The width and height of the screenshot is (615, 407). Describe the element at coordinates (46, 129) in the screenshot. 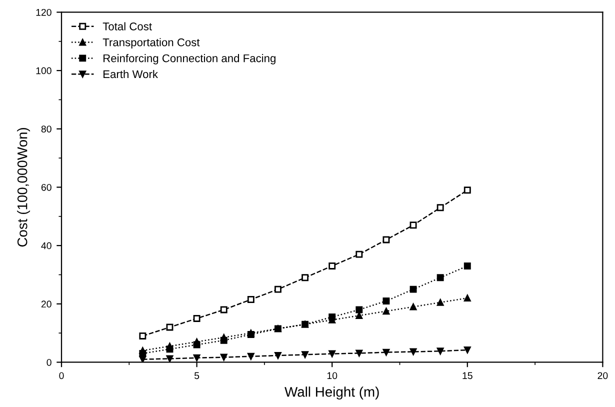

I see `y-tick-label: 80` at that location.